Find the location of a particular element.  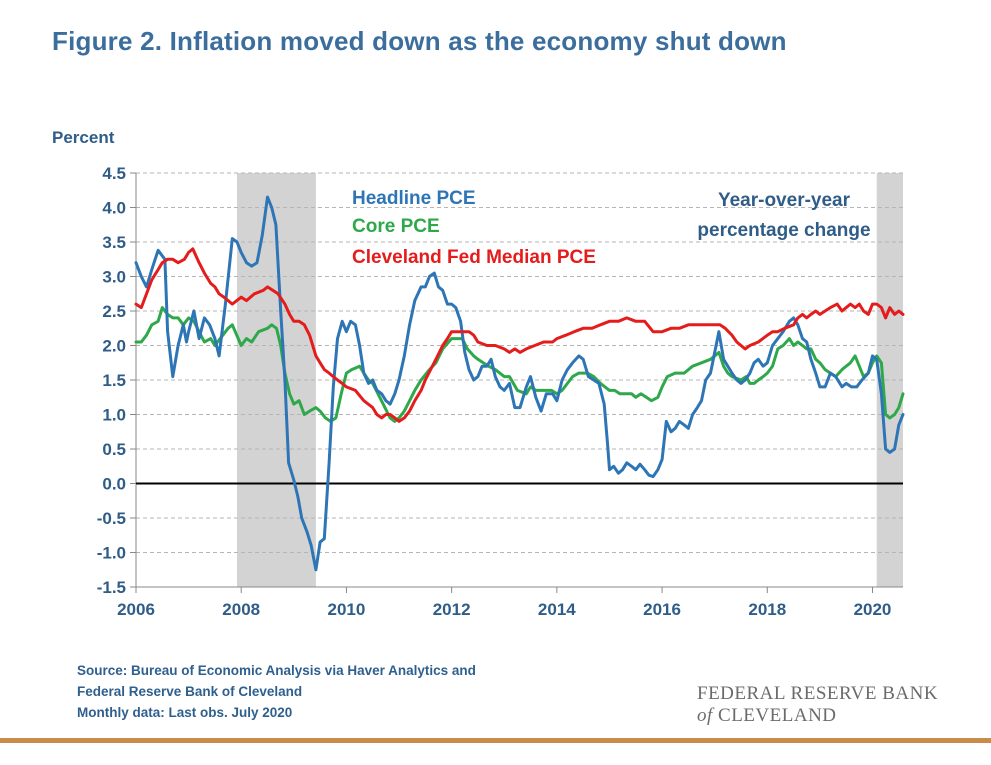

x-tick-label: 2008 is located at coordinates (241, 609).